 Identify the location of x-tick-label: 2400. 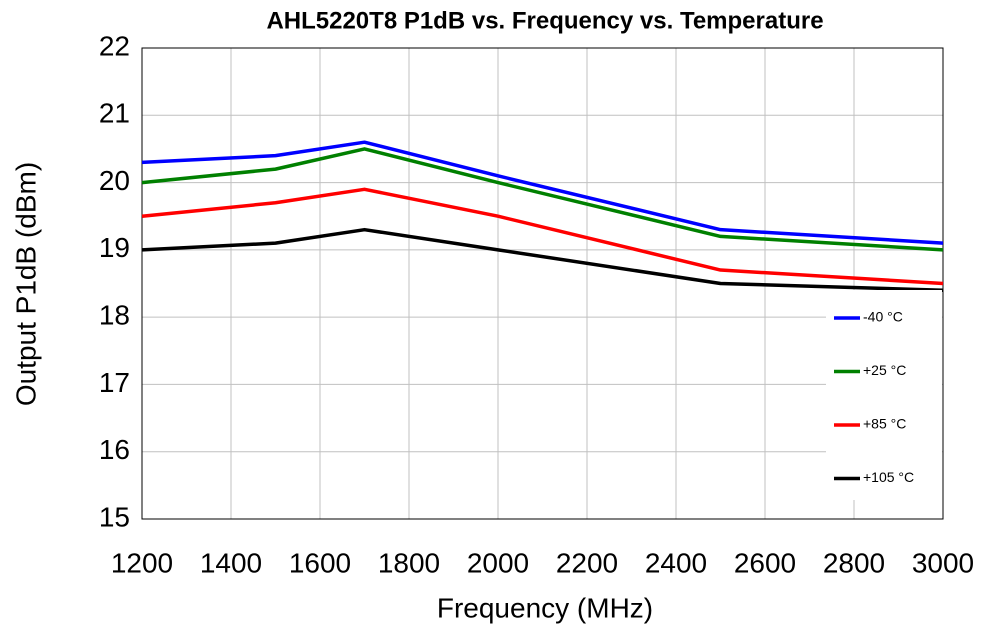
(676, 562).